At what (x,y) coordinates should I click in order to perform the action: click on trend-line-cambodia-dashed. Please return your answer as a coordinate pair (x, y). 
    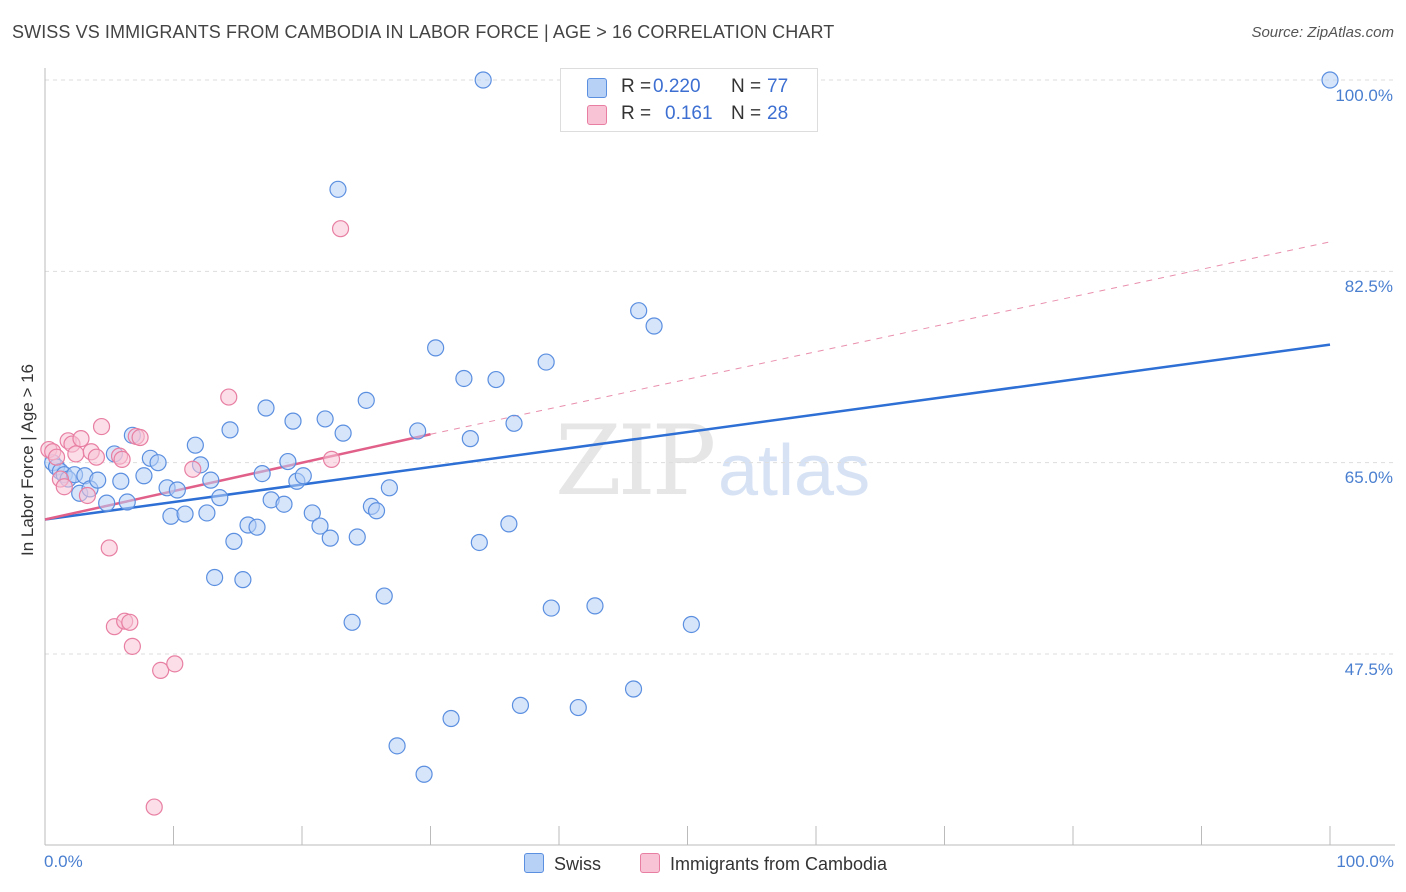
    Looking at the image, I should click on (880, 338).